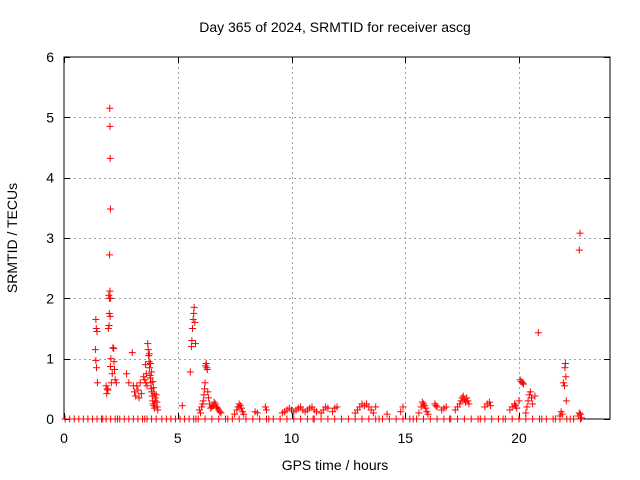 This screenshot has height=480, width=640. I want to click on x-tick-labels: 0 5 10 15 20, so click(293, 438).